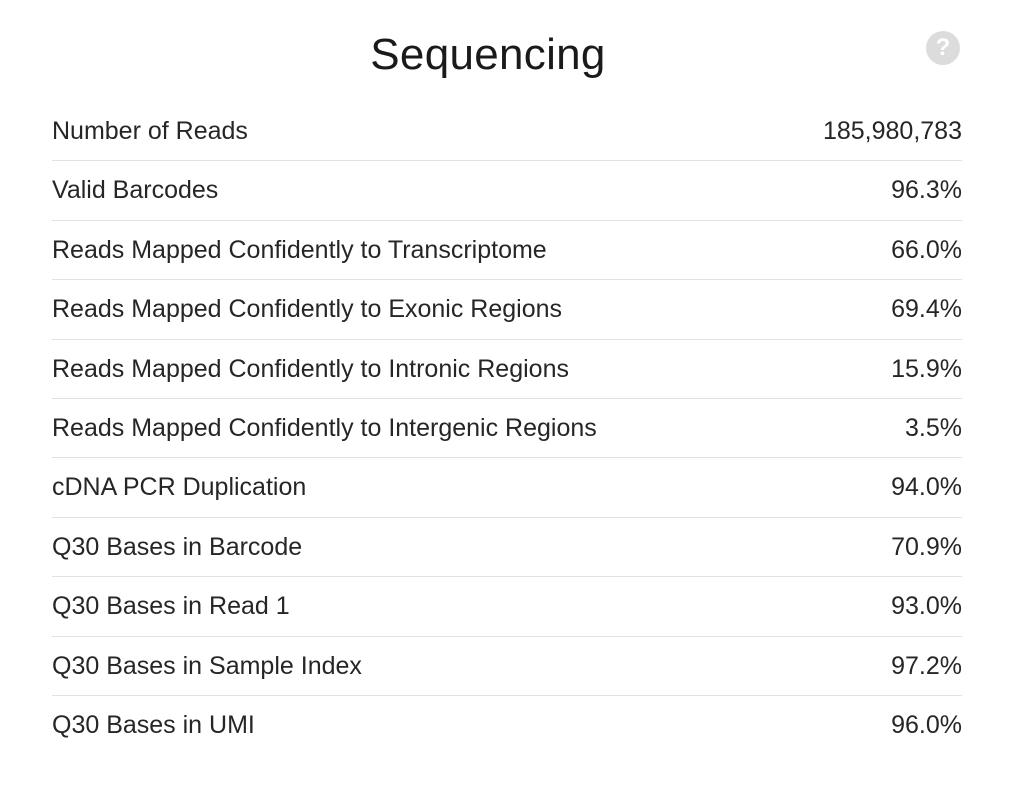 The width and height of the screenshot is (1029, 786). Describe the element at coordinates (926, 487) in the screenshot. I see `metric-value: 94.0%` at that location.